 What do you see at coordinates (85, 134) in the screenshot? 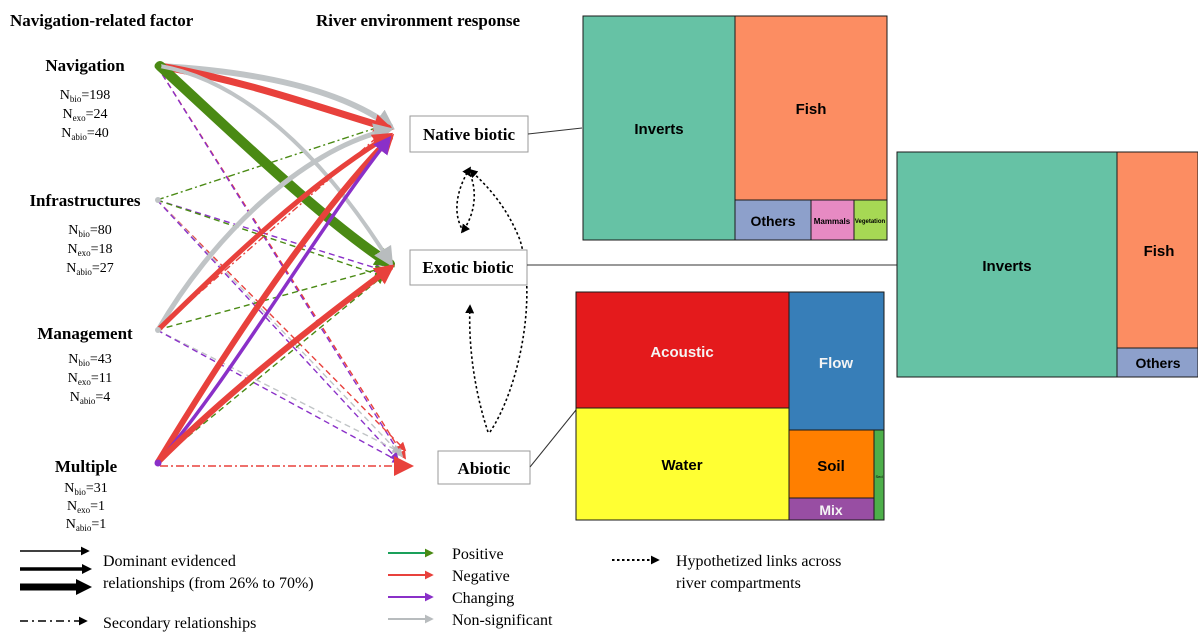
I see `n-abio-label: Nabio=40` at bounding box center [85, 134].